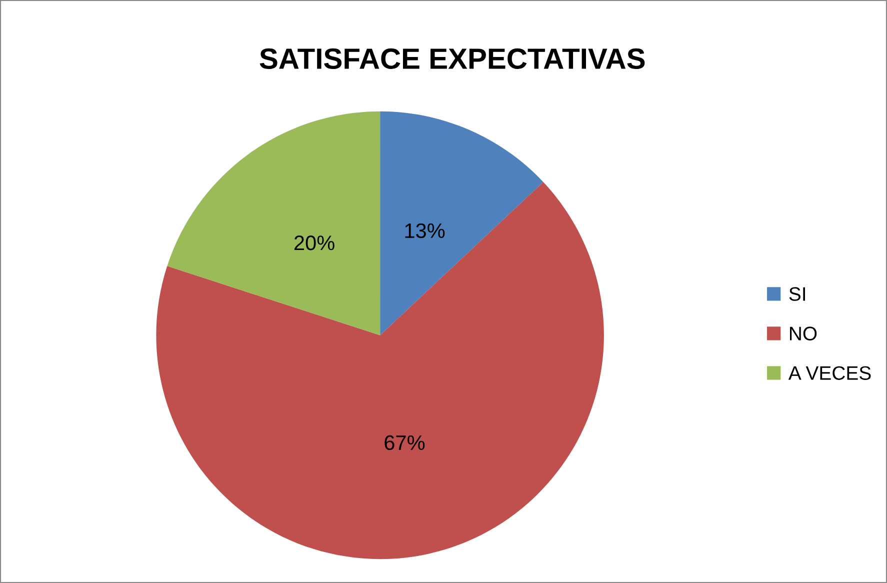  I want to click on chart-title: SATISFACE EXPECTATIVAS, so click(452, 59).